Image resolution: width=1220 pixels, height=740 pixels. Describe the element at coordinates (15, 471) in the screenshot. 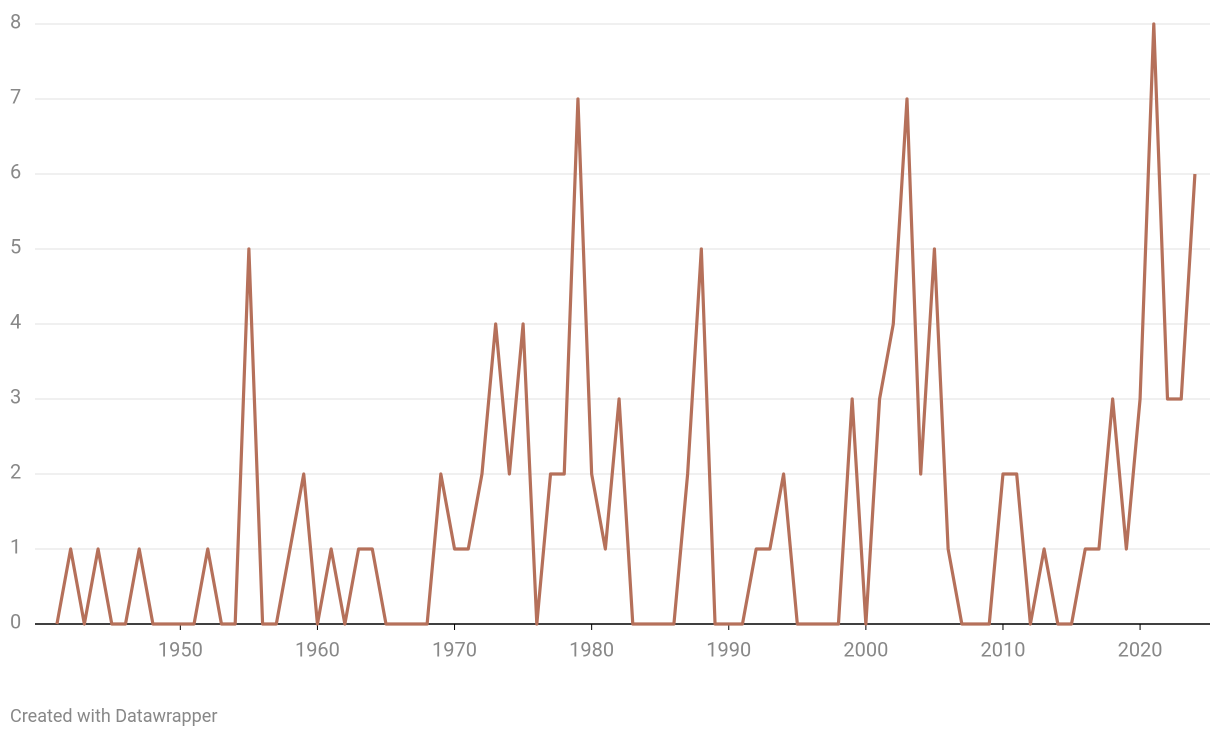

I see `y-tick-label: 2` at that location.